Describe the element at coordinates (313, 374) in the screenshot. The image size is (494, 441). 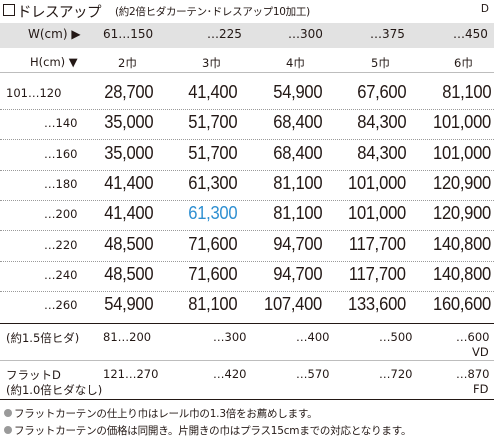
I see `fd-width-3: …570` at that location.